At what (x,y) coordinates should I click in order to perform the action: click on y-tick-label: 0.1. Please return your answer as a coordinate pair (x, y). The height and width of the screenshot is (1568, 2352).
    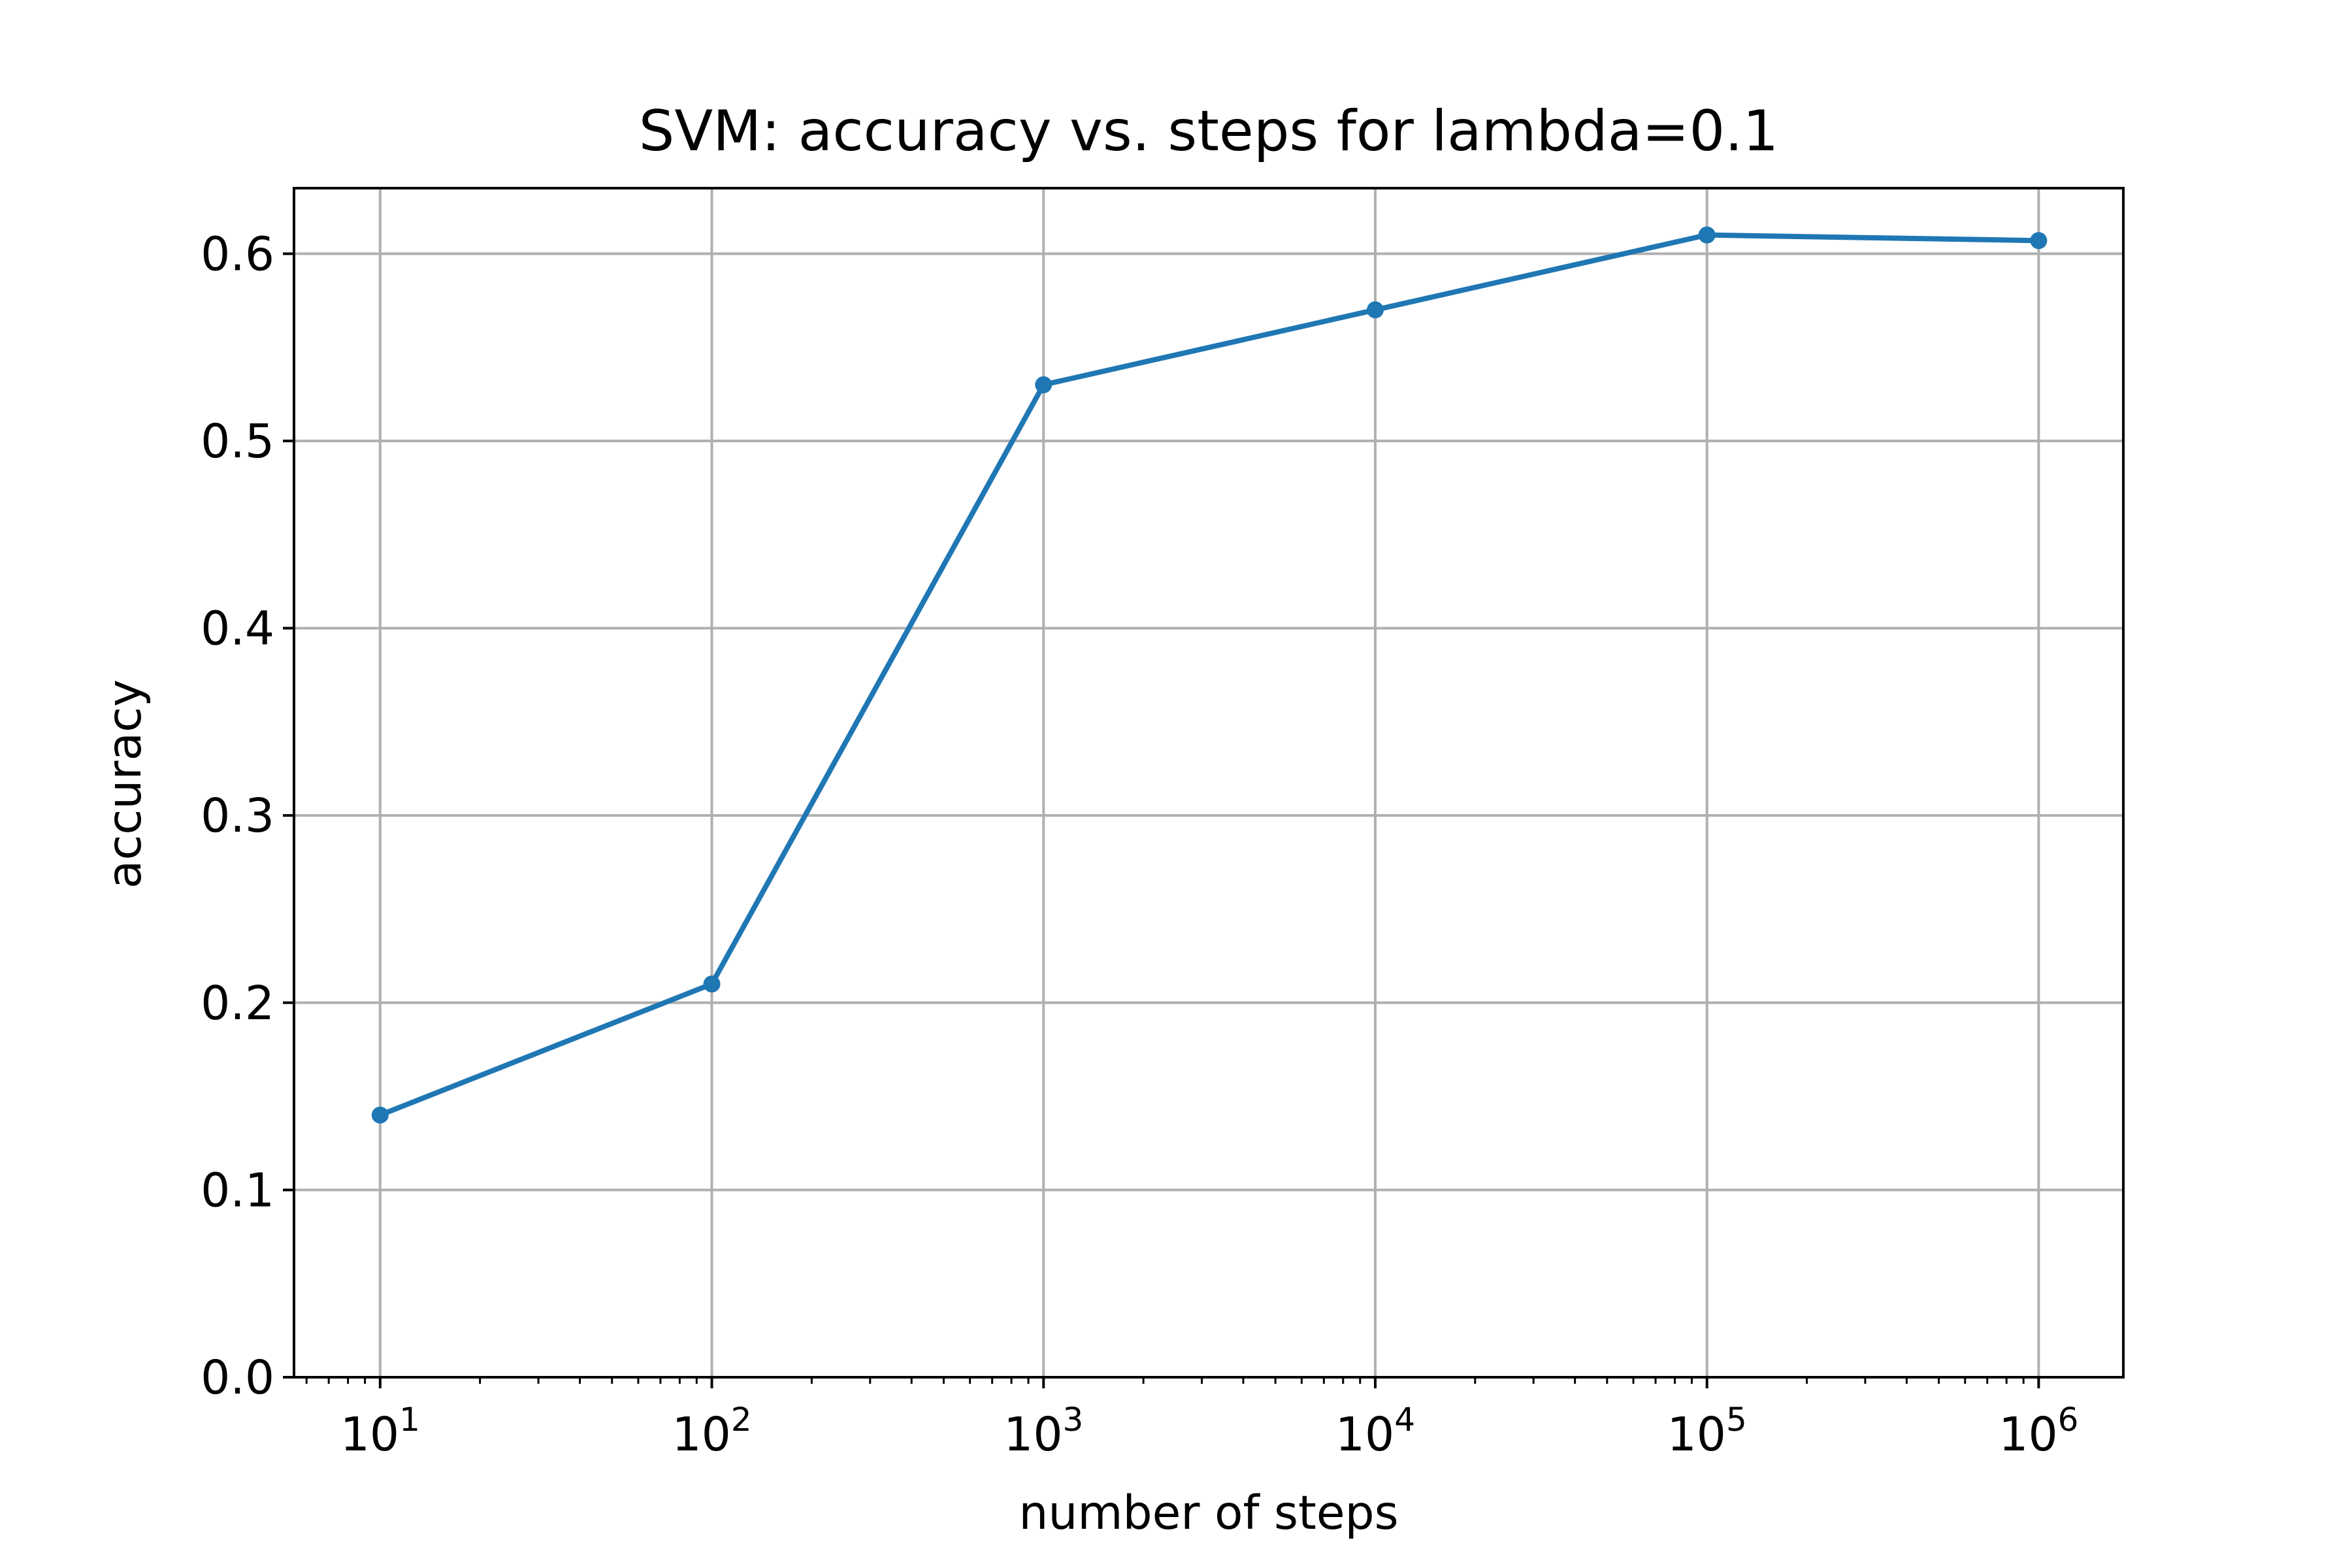
    Looking at the image, I should click on (237, 1190).